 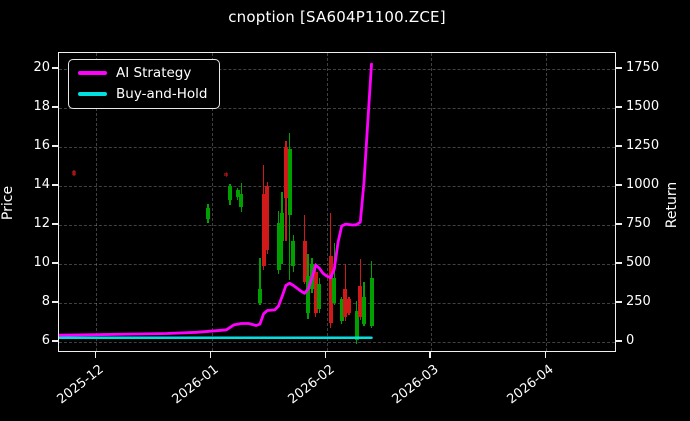 What do you see at coordinates (195, 385) in the screenshot?
I see `date-tick-label: 2026-01` at bounding box center [195, 385].